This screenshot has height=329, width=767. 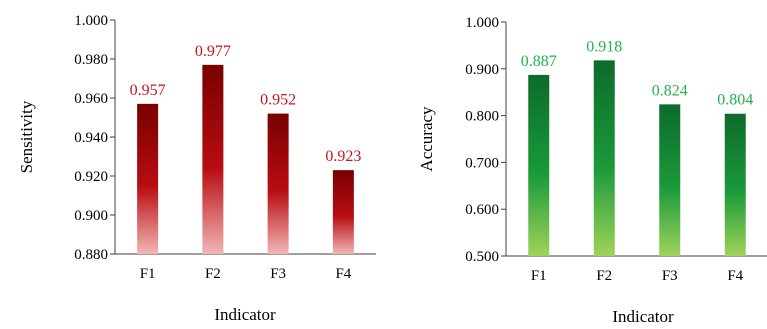 What do you see at coordinates (213, 51) in the screenshot?
I see `sensitivity-data-label-f2: 0.977` at bounding box center [213, 51].